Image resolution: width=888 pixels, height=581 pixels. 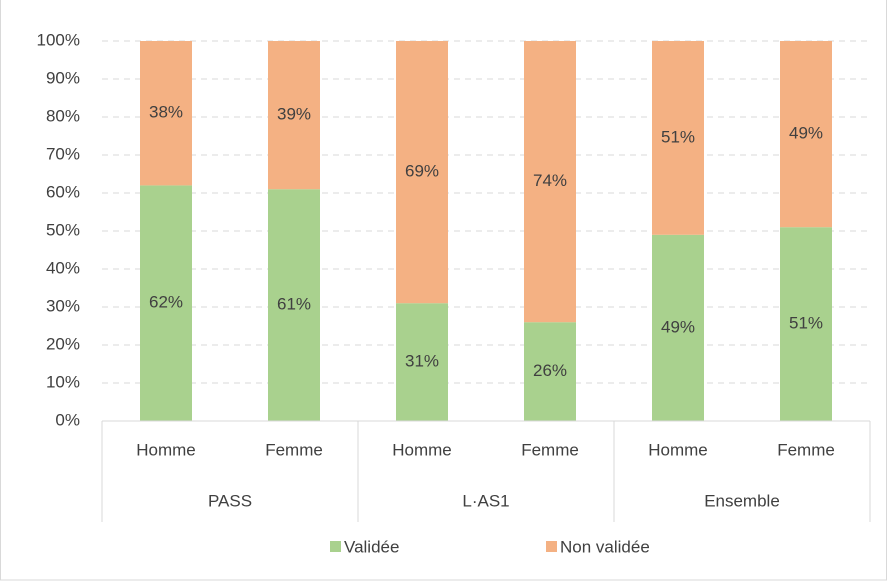 What do you see at coordinates (67, 419) in the screenshot?
I see `y-tick-label: 0%` at bounding box center [67, 419].